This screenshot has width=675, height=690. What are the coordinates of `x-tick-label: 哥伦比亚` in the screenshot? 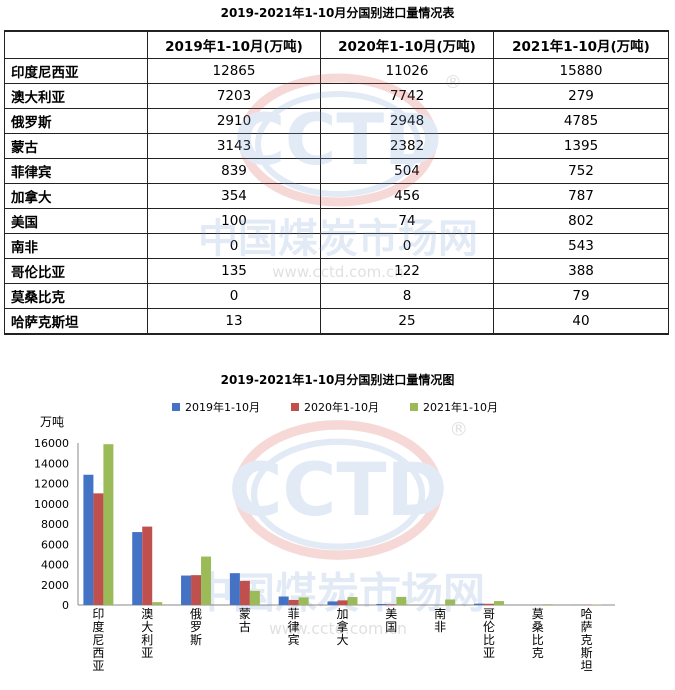 It's located at (489, 633).